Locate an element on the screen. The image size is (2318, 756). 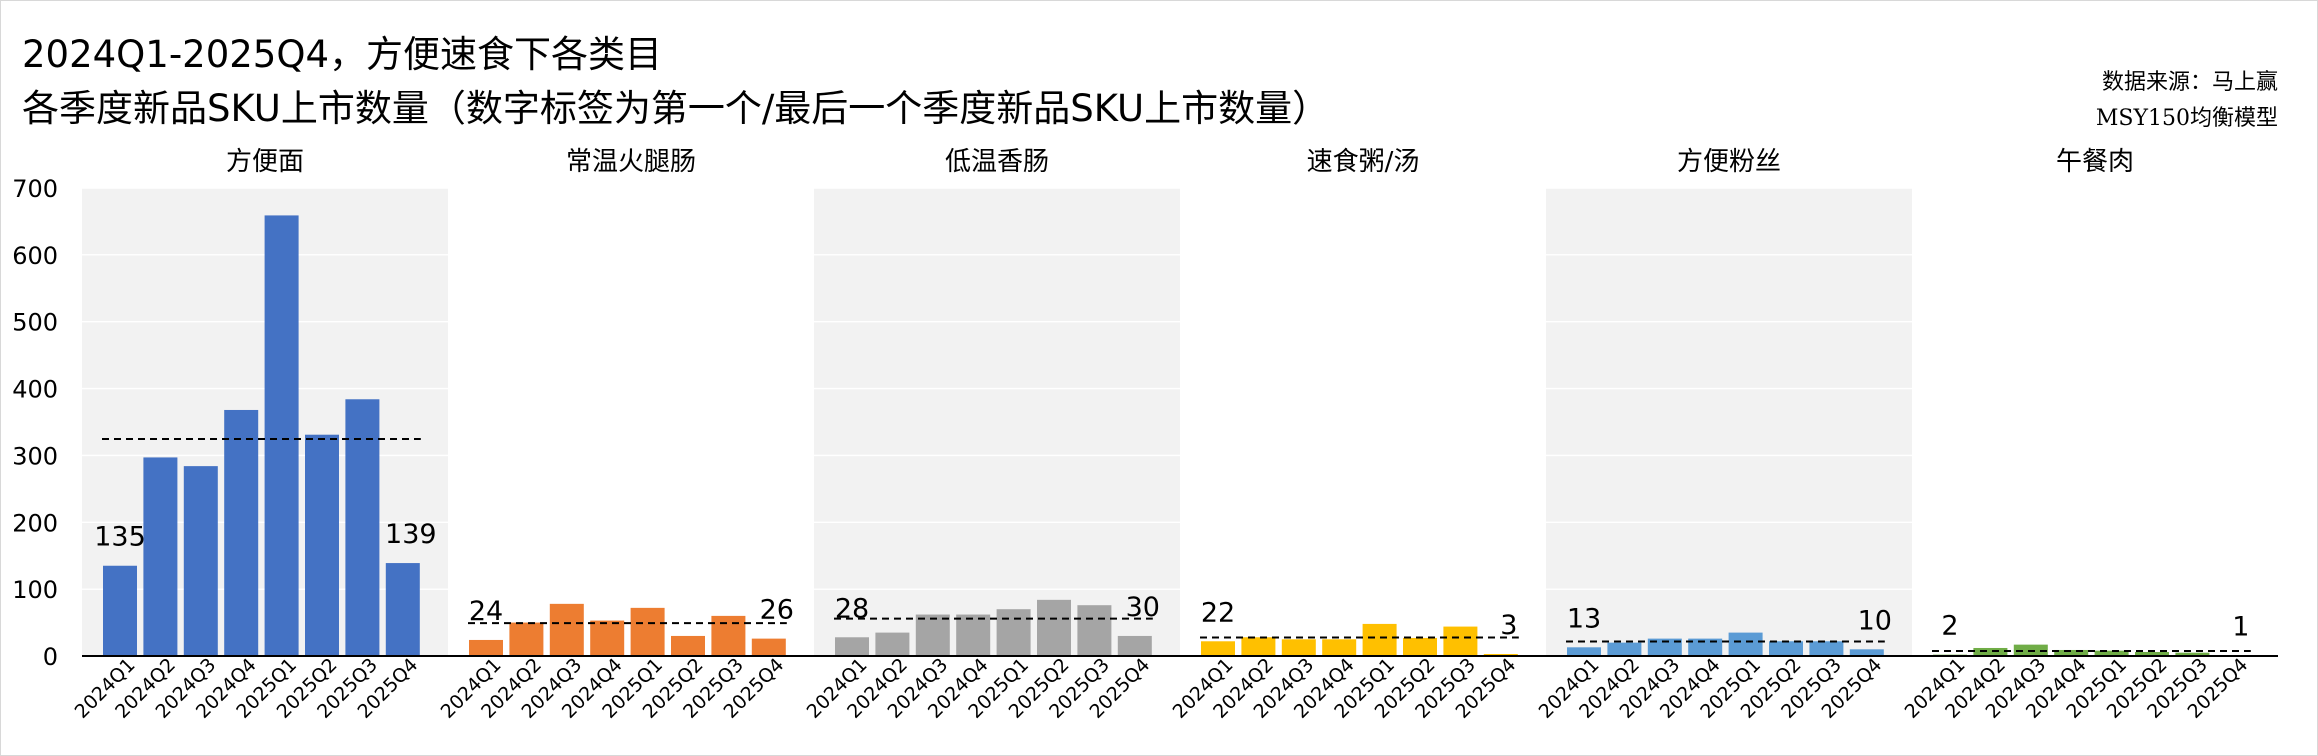
panel-title: 速食粥/汤 is located at coordinates (1363, 162).